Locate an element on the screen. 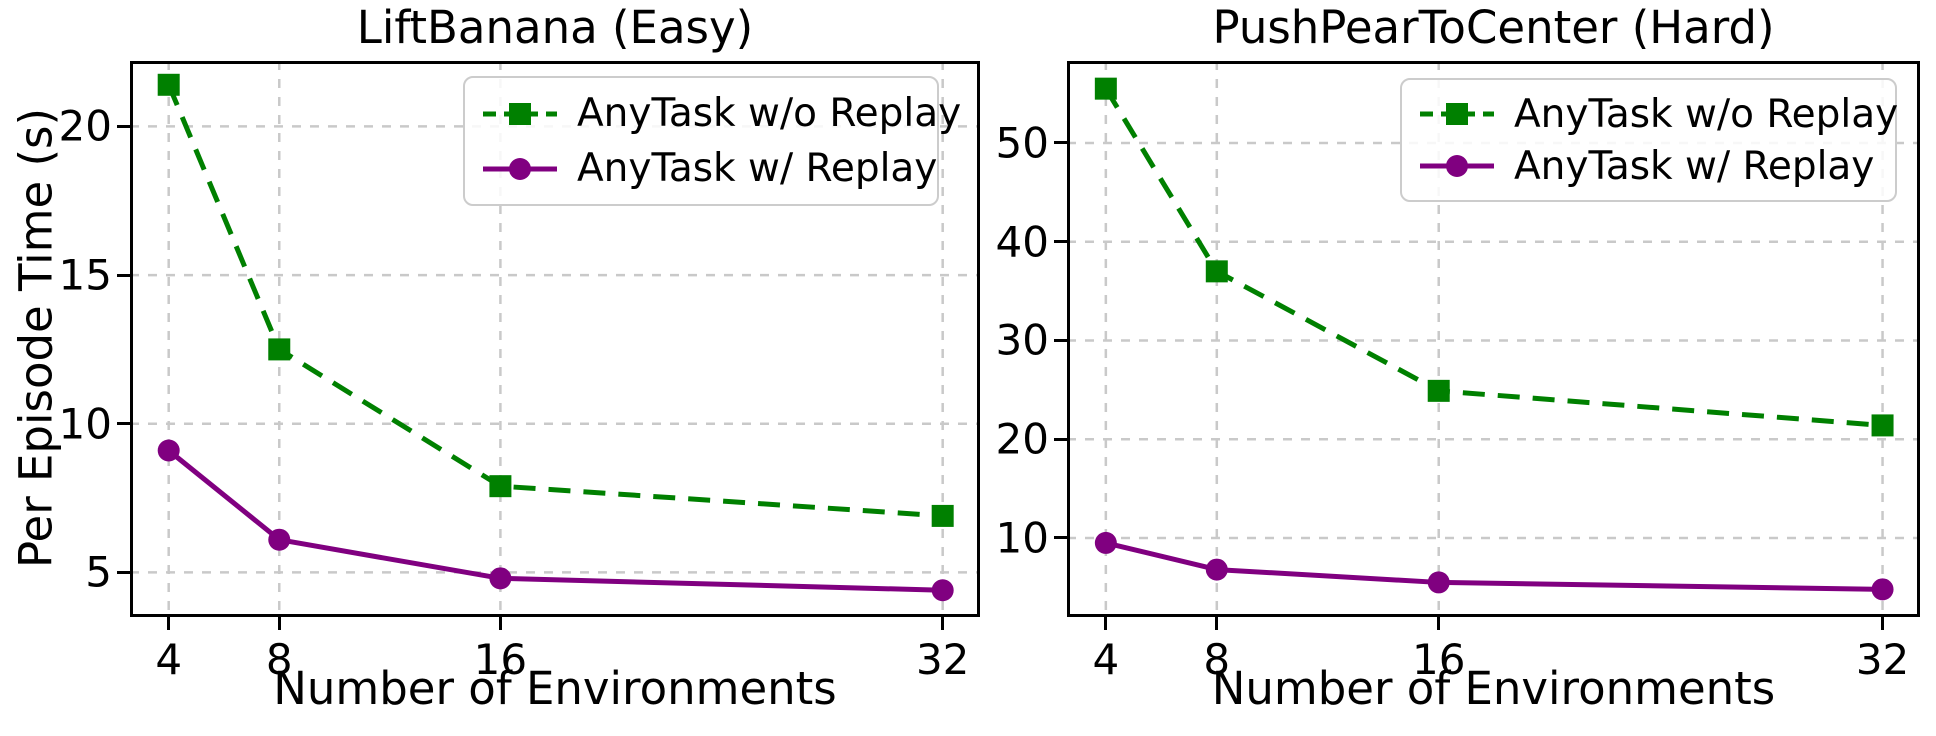 This screenshot has height=736, width=1936. chart-title: LiftBanana (Easy) is located at coordinates (555, 27).